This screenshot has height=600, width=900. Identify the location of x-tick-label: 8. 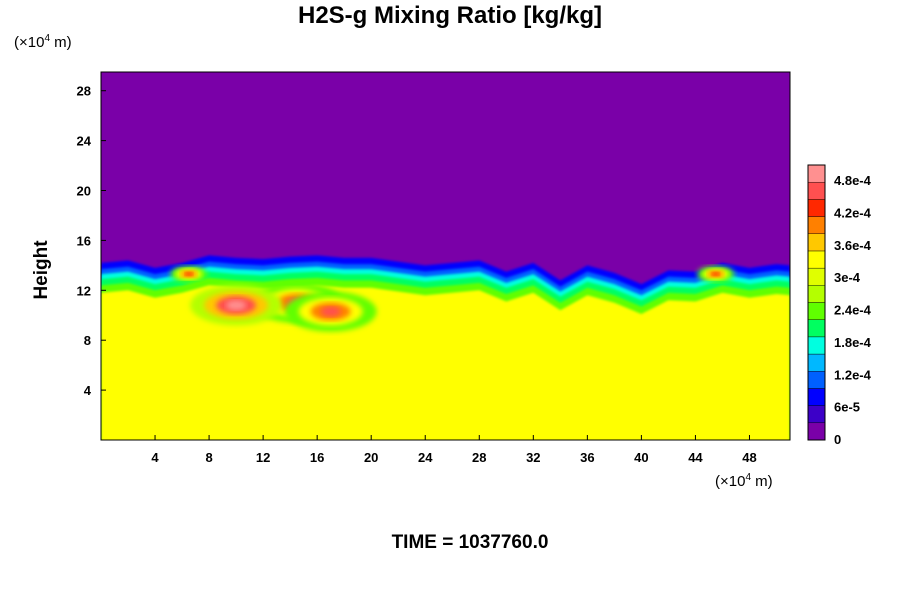
(208, 457).